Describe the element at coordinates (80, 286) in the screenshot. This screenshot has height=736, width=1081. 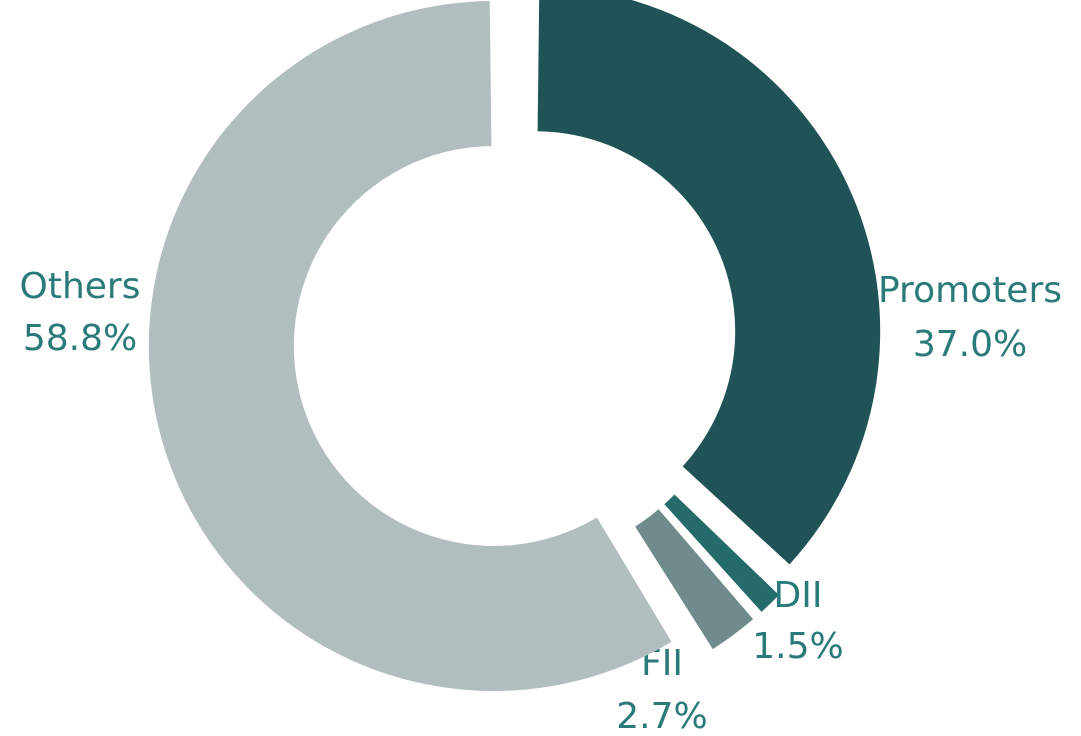
I see `segment-label: Others` at that location.